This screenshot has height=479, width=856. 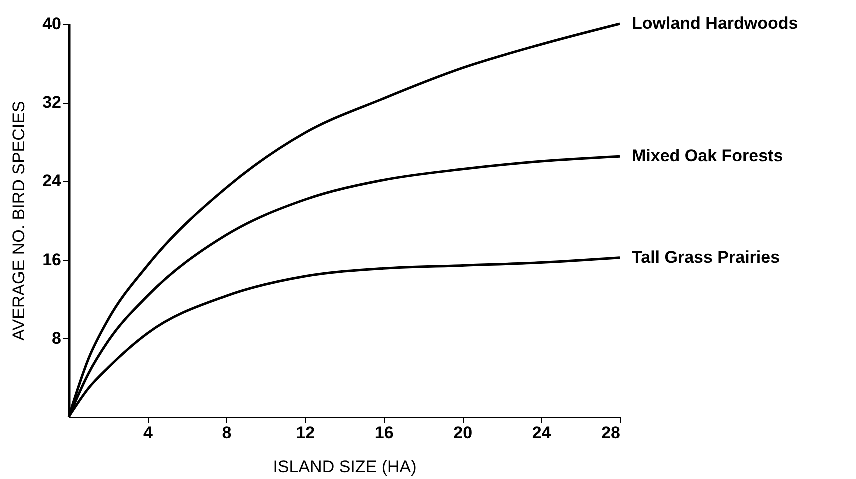 What do you see at coordinates (706, 257) in the screenshot?
I see `series-label: Tall Grass Prairies` at bounding box center [706, 257].